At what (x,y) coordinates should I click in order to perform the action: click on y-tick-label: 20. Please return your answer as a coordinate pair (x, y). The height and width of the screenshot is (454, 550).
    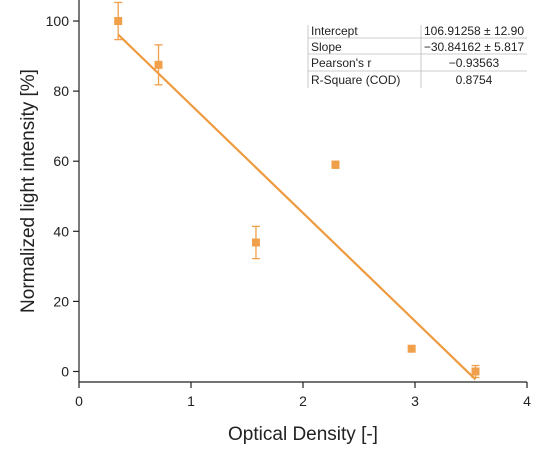
    Looking at the image, I should click on (61, 301).